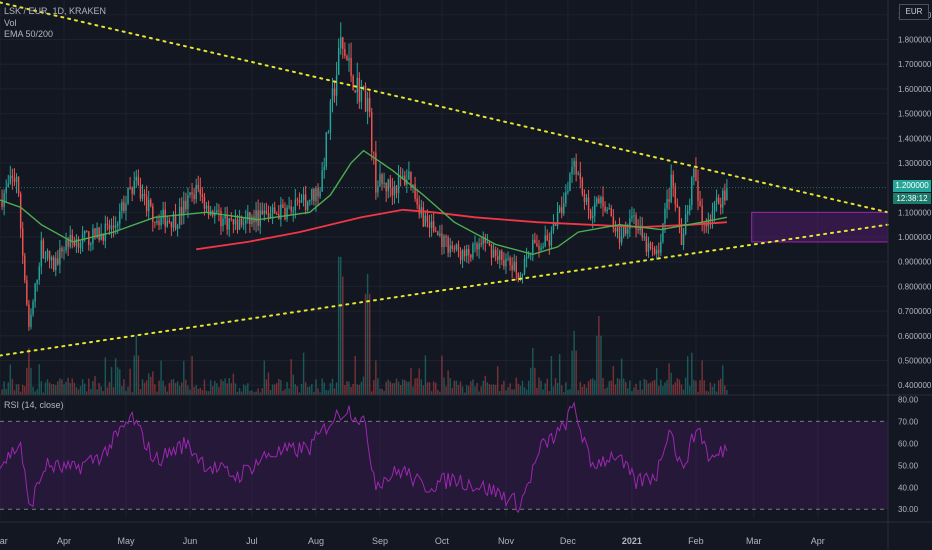  Describe the element at coordinates (55, 11) in the screenshot. I see `symbol-title: LSK / EUR, 1D, KRAKEN` at that location.